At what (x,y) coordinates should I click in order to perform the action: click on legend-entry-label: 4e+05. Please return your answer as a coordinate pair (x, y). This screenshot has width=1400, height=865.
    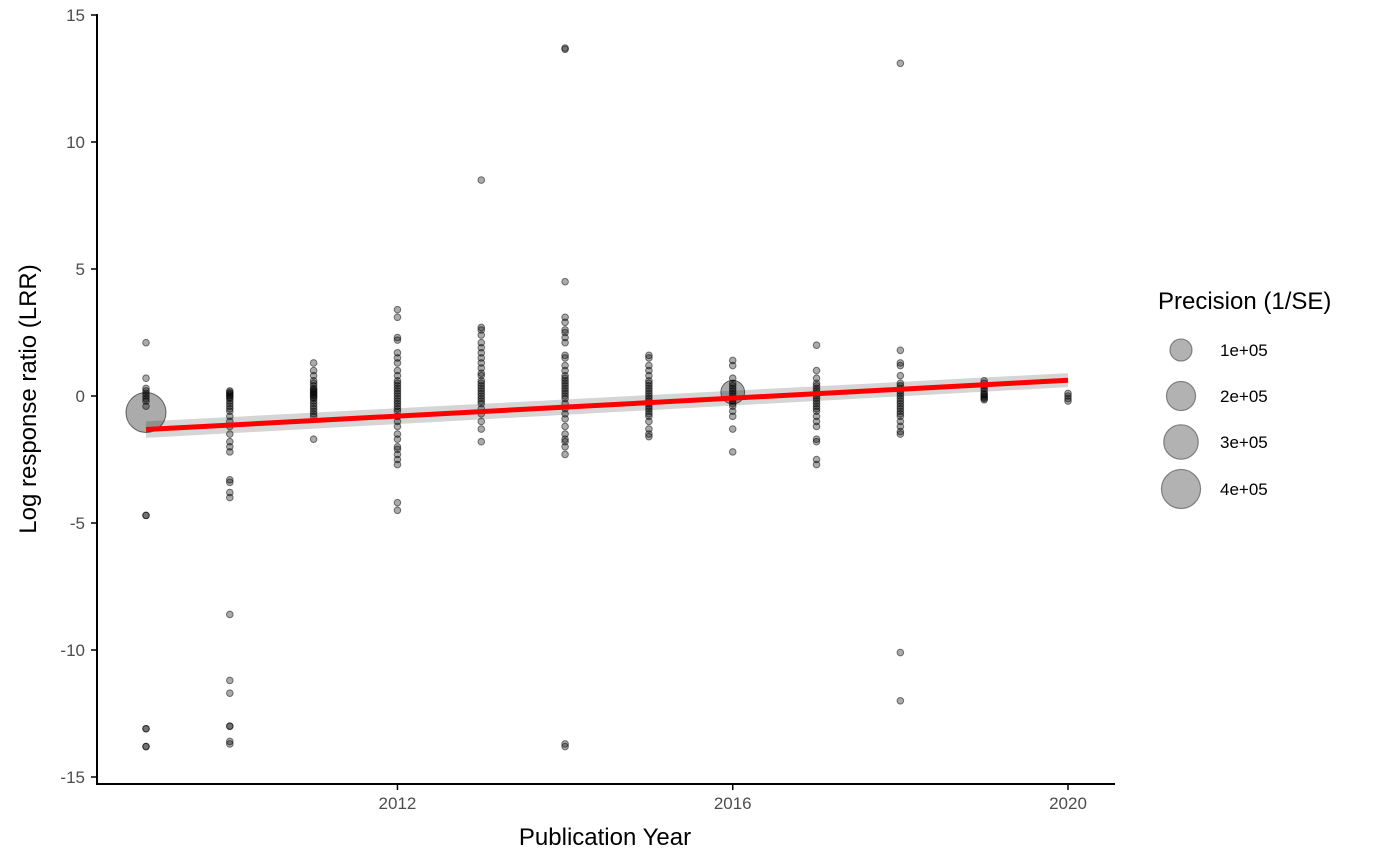
    Looking at the image, I should click on (1244, 489).